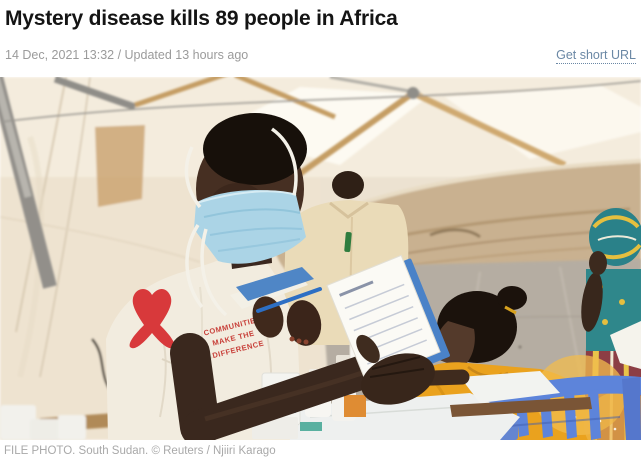 The height and width of the screenshot is (466, 641). I want to click on aids-ribbon, so click(152, 319).